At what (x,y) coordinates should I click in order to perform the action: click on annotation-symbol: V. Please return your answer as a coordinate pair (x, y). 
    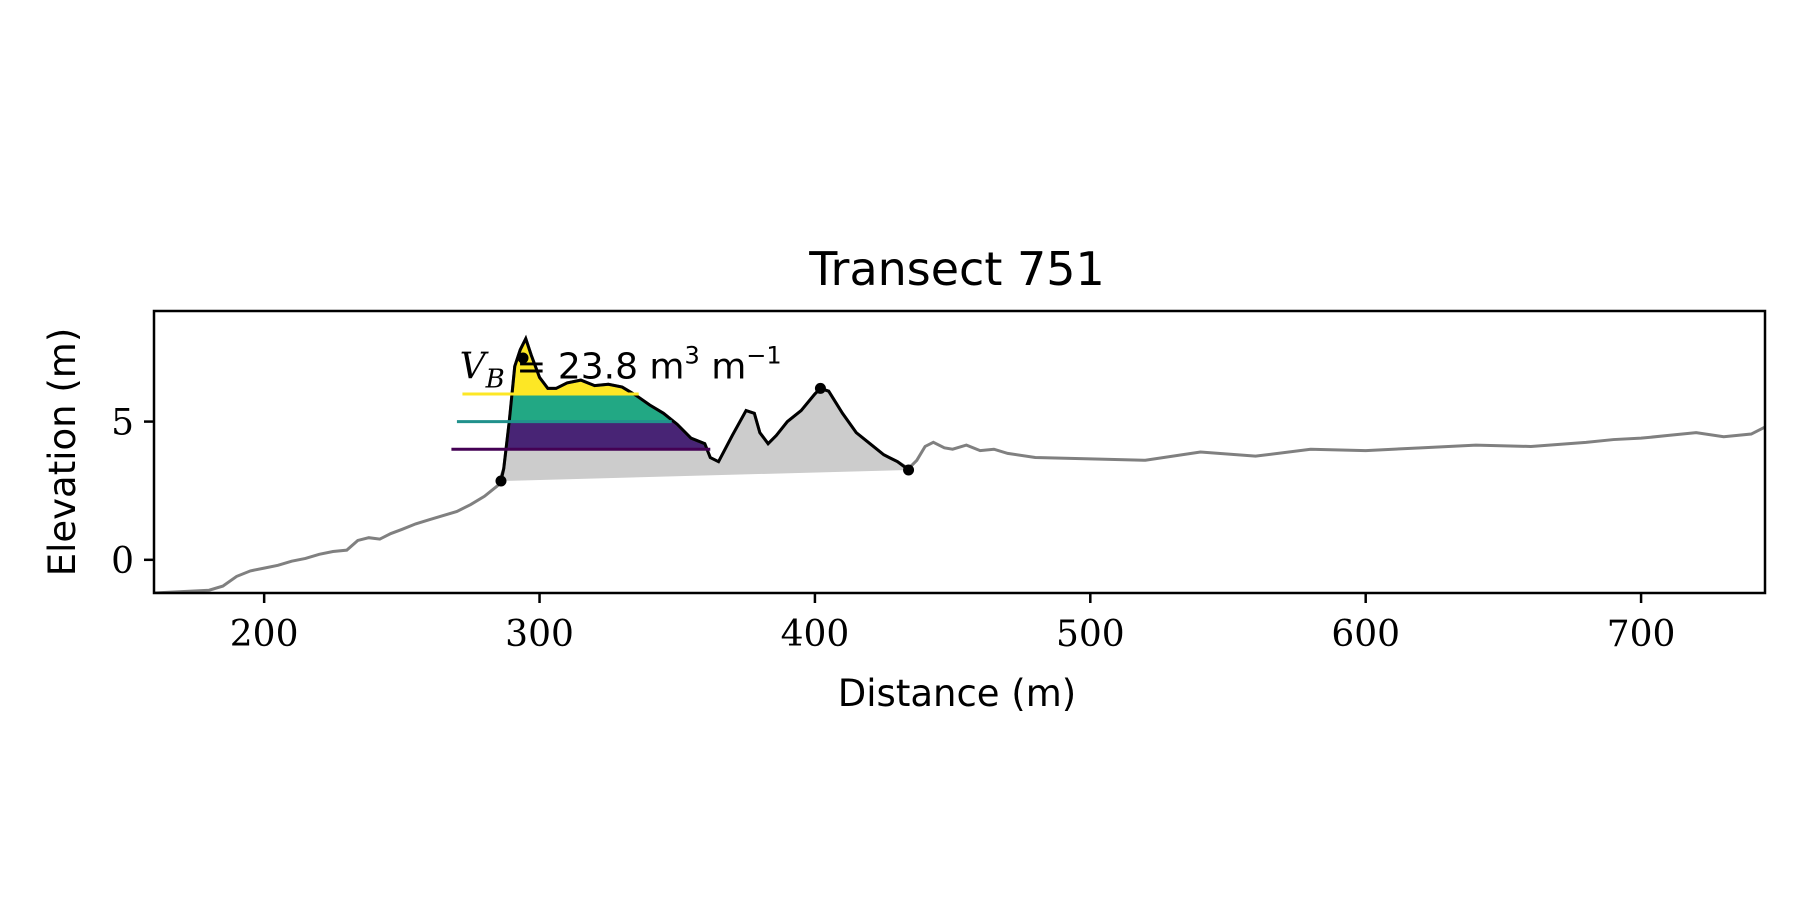
    Looking at the image, I should click on (475, 367).